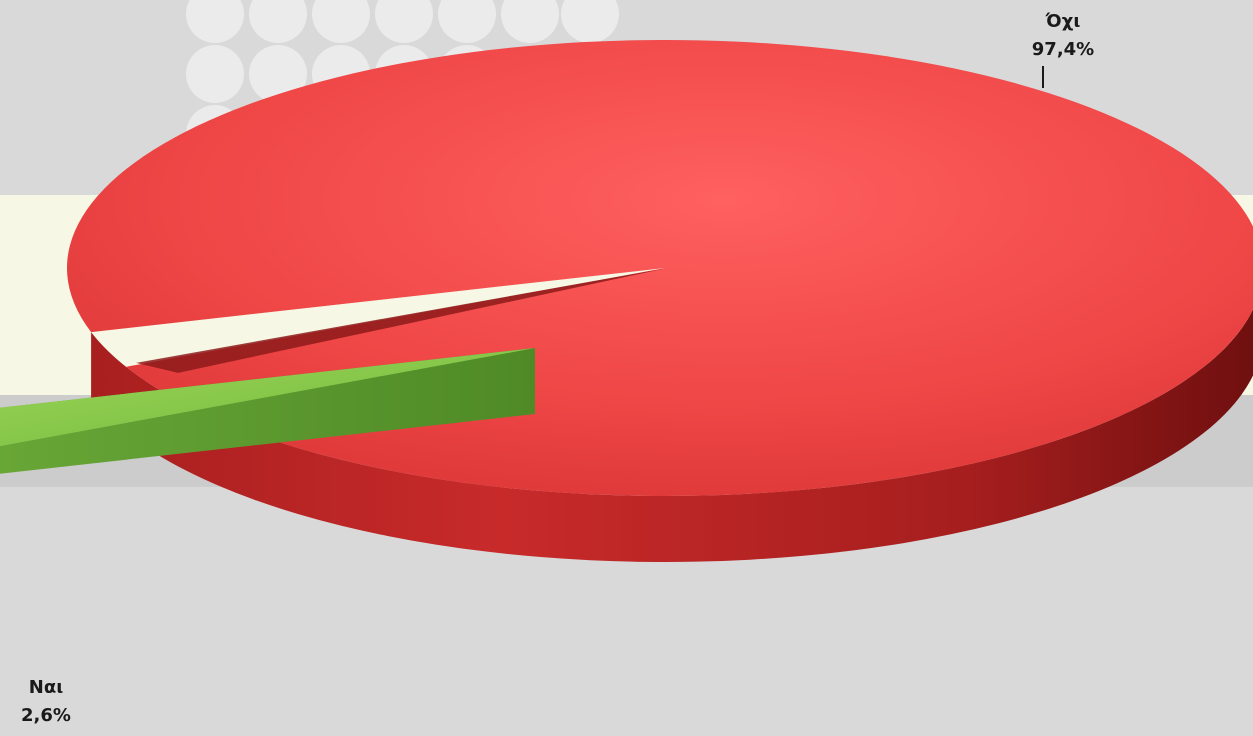 This screenshot has width=1253, height=736. I want to click on slice-value-nai: 2,6%, so click(46, 715).